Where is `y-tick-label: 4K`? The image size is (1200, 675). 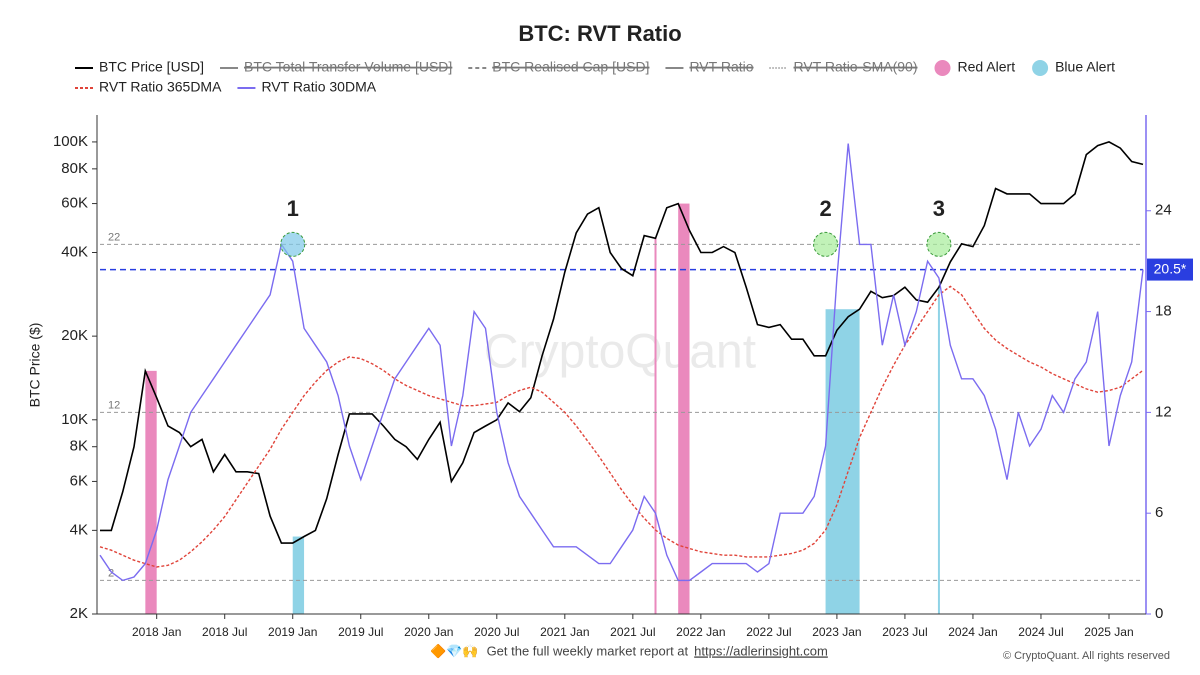 y-tick-label: 4K is located at coordinates (79, 529).